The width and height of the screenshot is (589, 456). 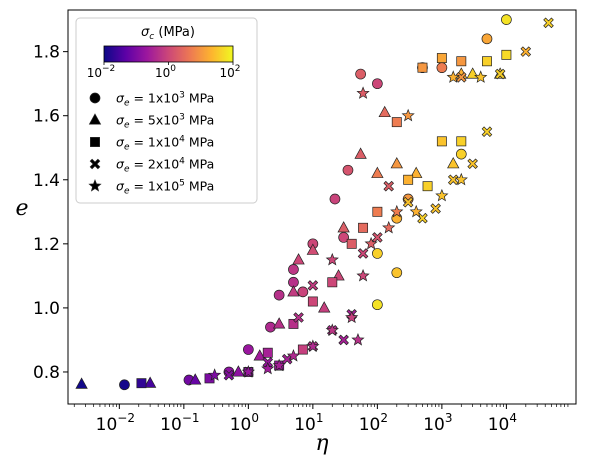 I want to click on x-axis-title: η, so click(x=321, y=443).